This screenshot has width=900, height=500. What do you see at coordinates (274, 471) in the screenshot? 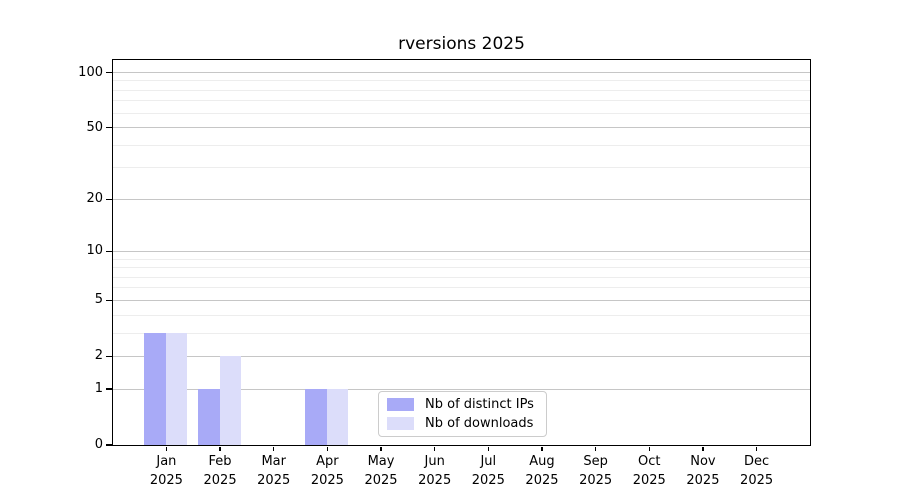
I see `x-tick-label-mar: Mar 2025` at bounding box center [274, 471].